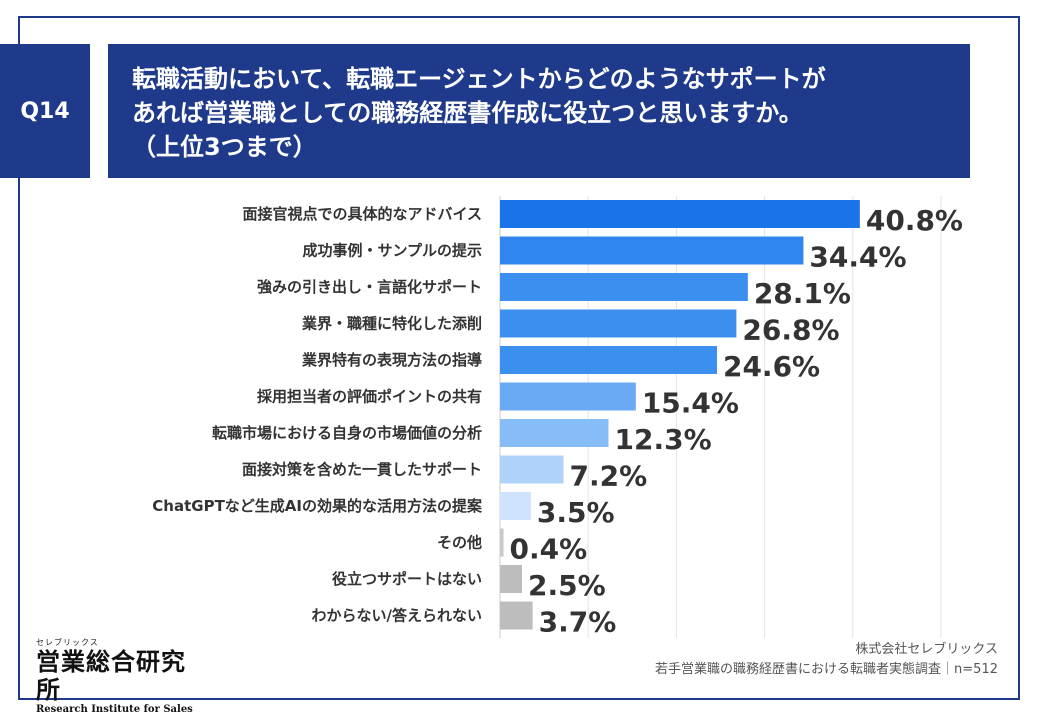 The height and width of the screenshot is (719, 1040). What do you see at coordinates (407, 579) in the screenshot?
I see `category-label: 役立つサポートはない` at bounding box center [407, 579].